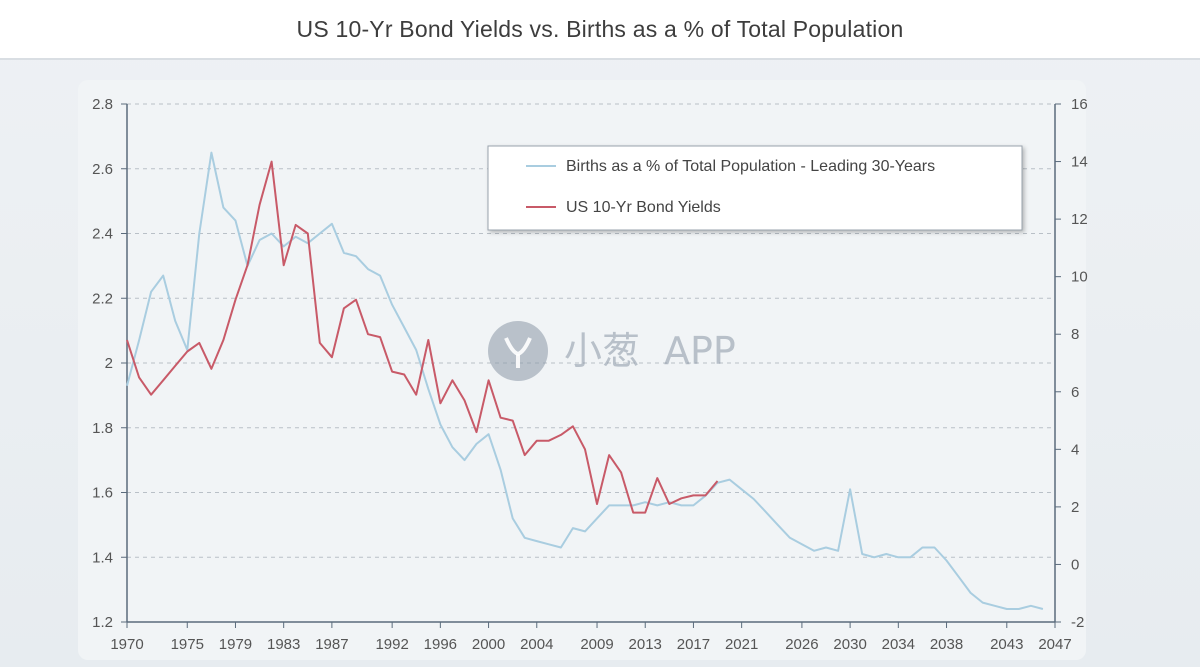  Describe the element at coordinates (109, 363) in the screenshot. I see `y-axis-left-tick-label: 2` at that location.